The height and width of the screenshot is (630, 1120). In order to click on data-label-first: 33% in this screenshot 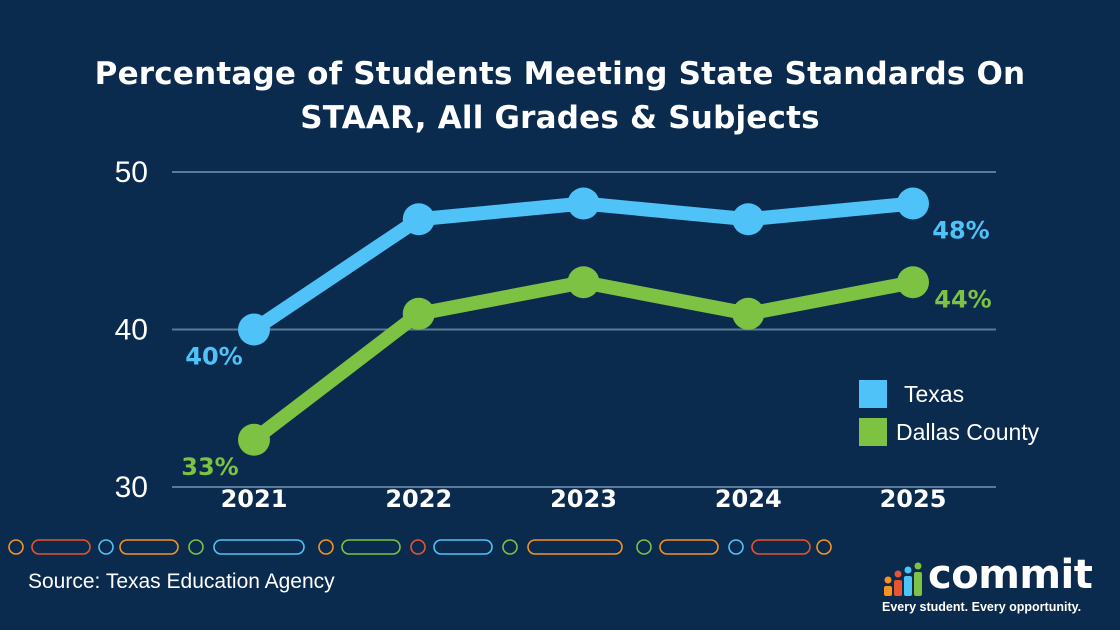, I will do `click(209, 467)`.